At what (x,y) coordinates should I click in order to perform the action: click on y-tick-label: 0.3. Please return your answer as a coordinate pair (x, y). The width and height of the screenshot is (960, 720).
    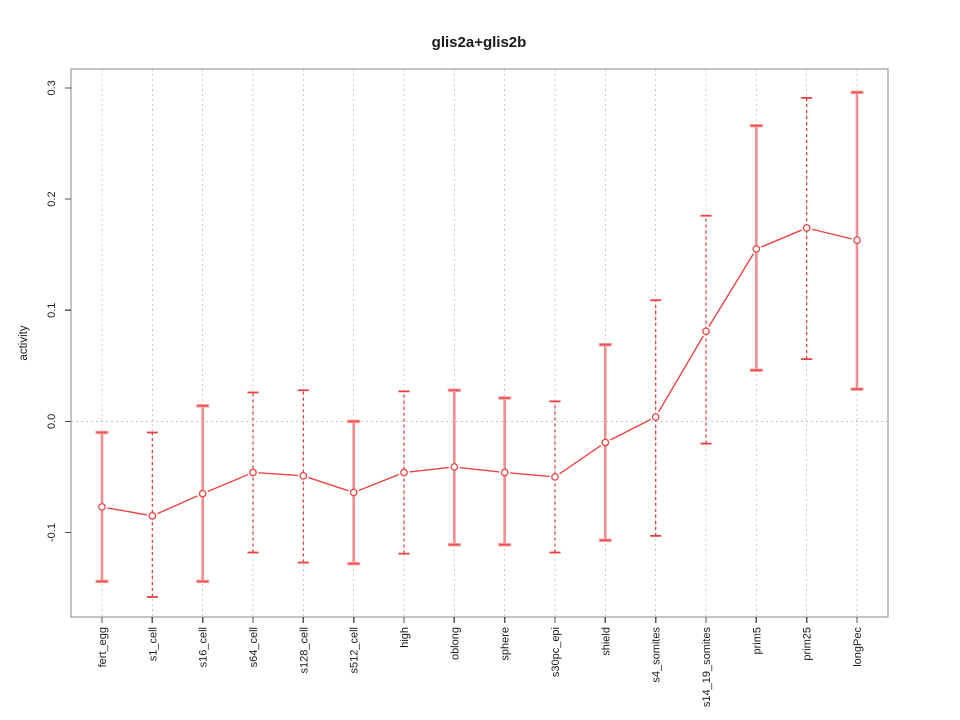
    Looking at the image, I should click on (52, 87).